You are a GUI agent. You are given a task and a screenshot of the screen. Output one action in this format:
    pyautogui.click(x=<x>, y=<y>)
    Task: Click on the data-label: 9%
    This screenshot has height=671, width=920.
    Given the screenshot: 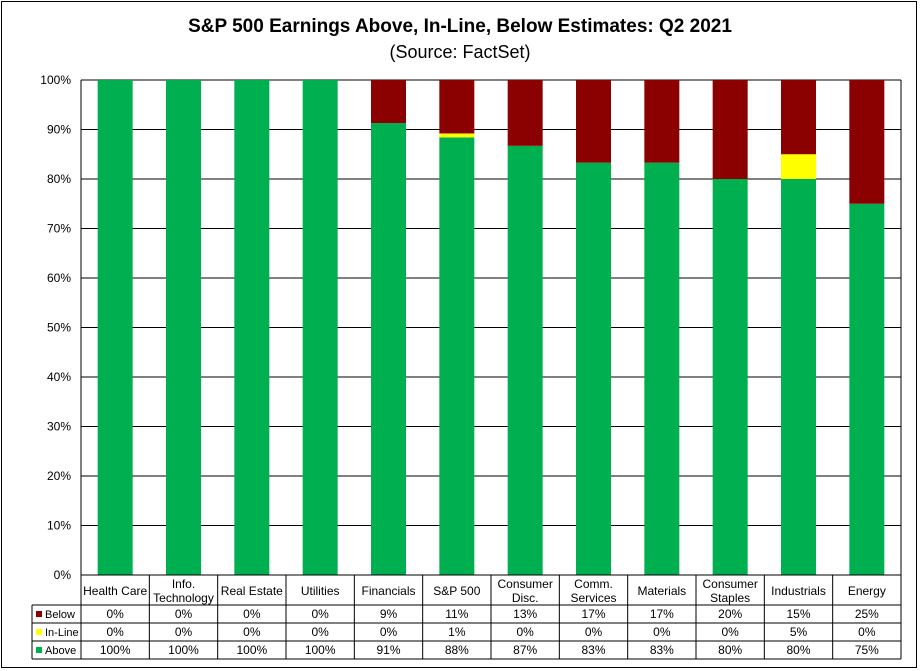 What is the action you would take?
    pyautogui.click(x=389, y=614)
    